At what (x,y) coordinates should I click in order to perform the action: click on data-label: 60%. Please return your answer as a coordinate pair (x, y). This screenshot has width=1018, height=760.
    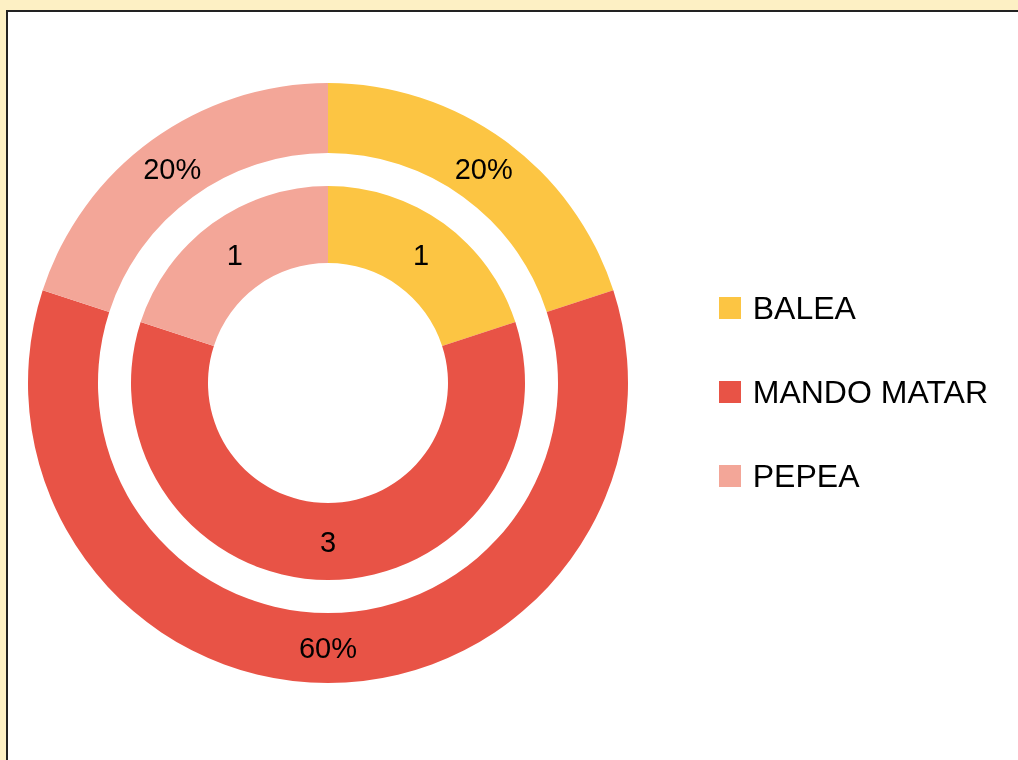
    Looking at the image, I should click on (328, 648).